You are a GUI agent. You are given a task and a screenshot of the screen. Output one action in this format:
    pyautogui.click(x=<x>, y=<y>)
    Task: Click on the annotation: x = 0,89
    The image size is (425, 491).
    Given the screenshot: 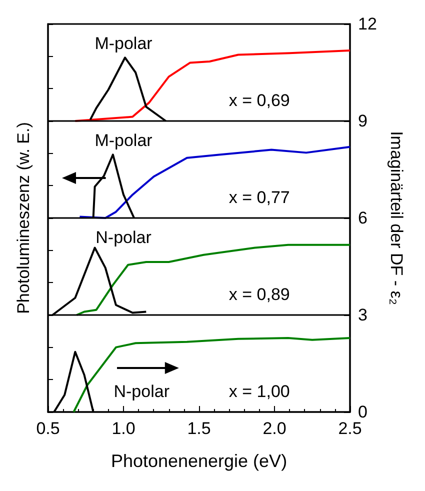 What is the action you would take?
    pyautogui.click(x=259, y=294)
    